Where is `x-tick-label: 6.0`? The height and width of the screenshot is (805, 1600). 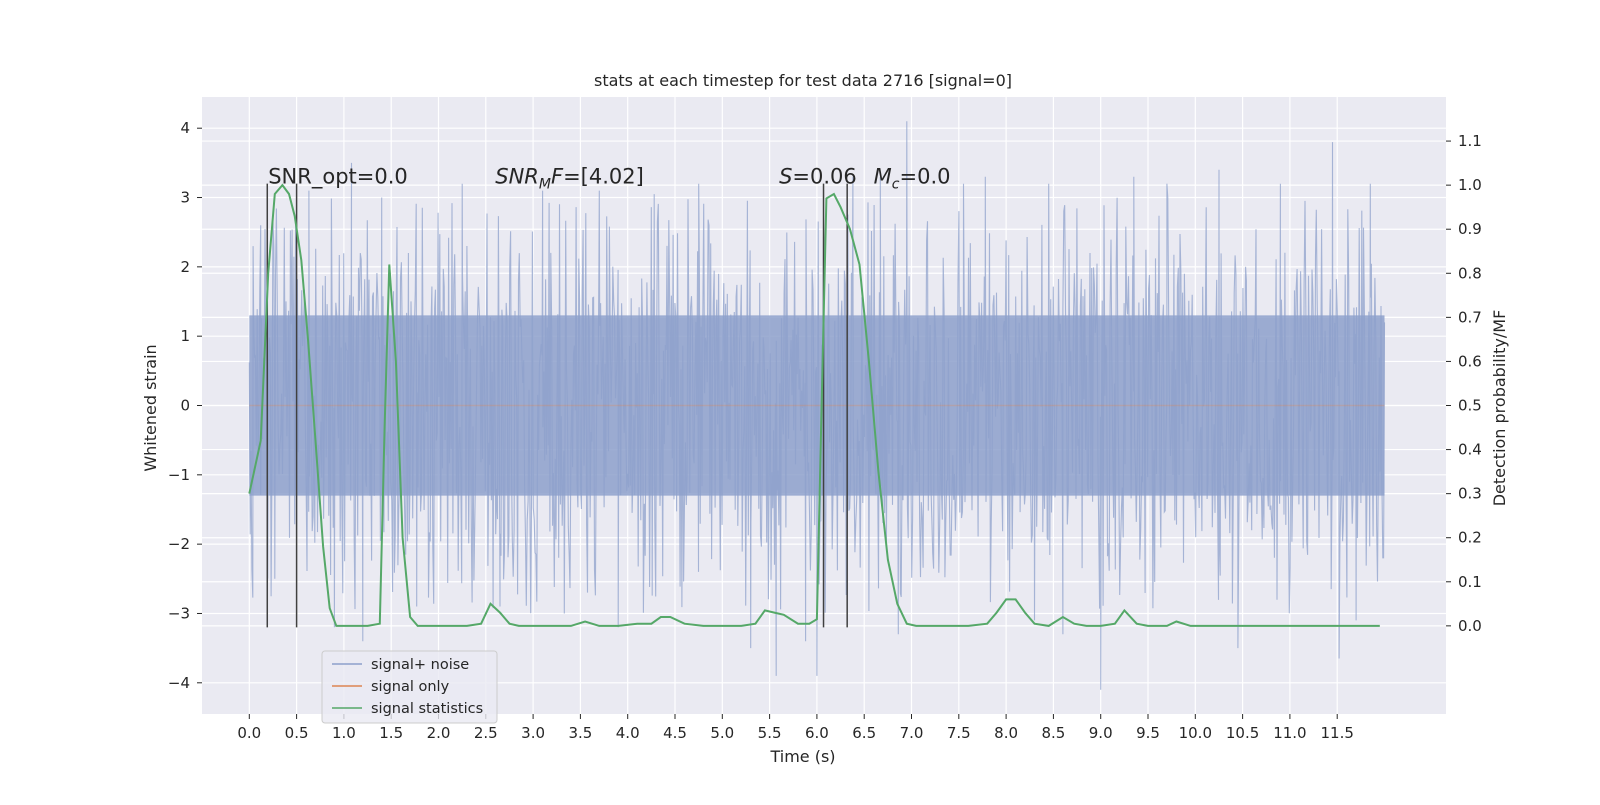
x-tick-label: 6.0 is located at coordinates (817, 733).